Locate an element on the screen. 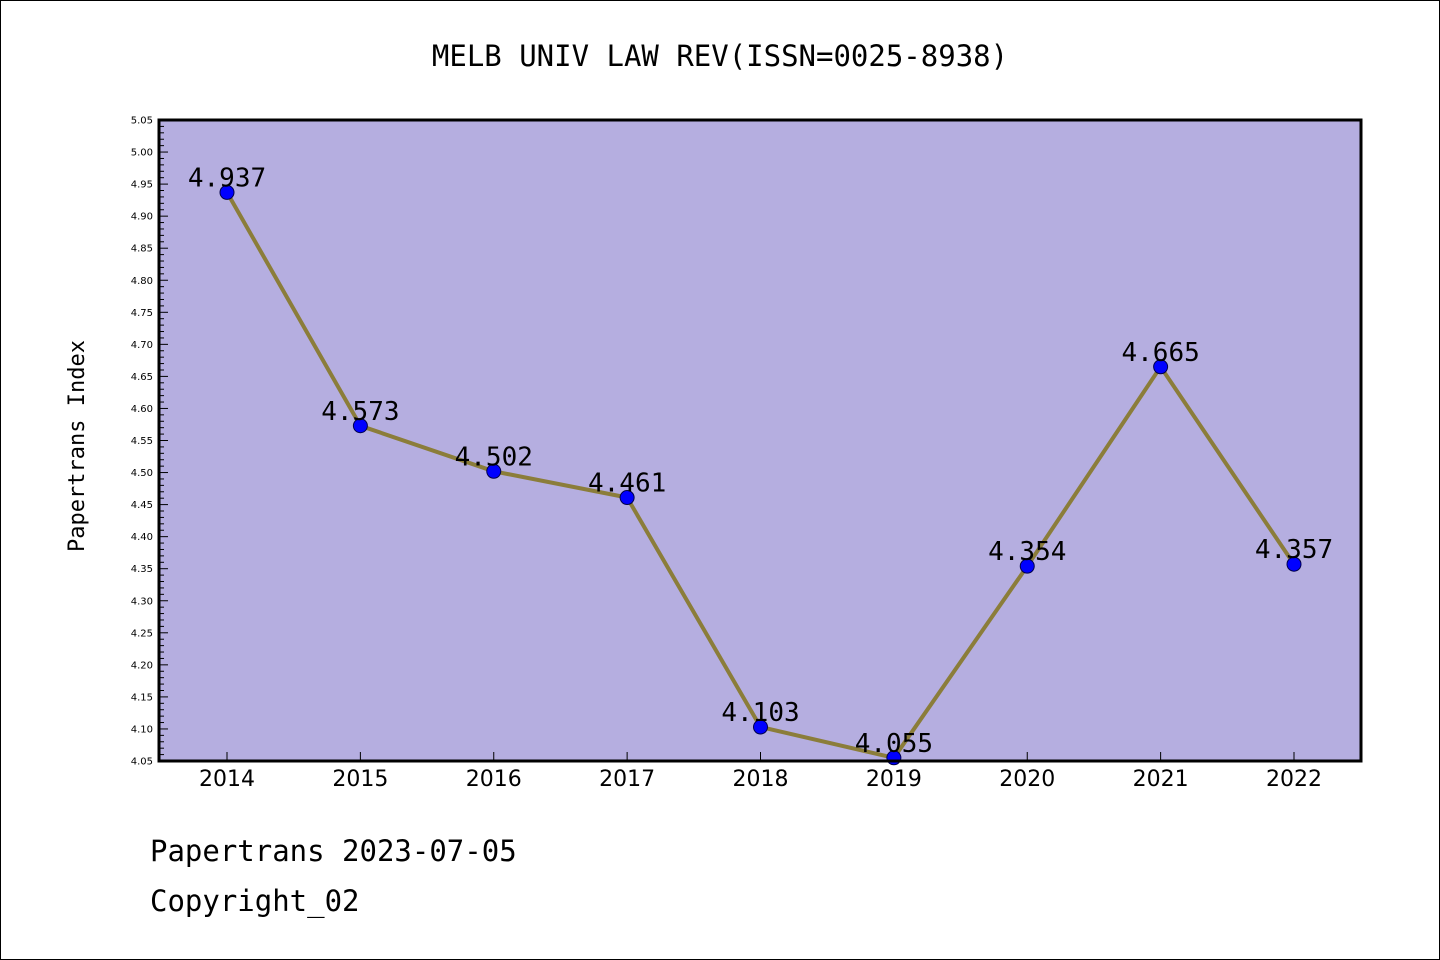 The height and width of the screenshot is (960, 1440). y-tick-label: 4.30 is located at coordinates (142, 601).